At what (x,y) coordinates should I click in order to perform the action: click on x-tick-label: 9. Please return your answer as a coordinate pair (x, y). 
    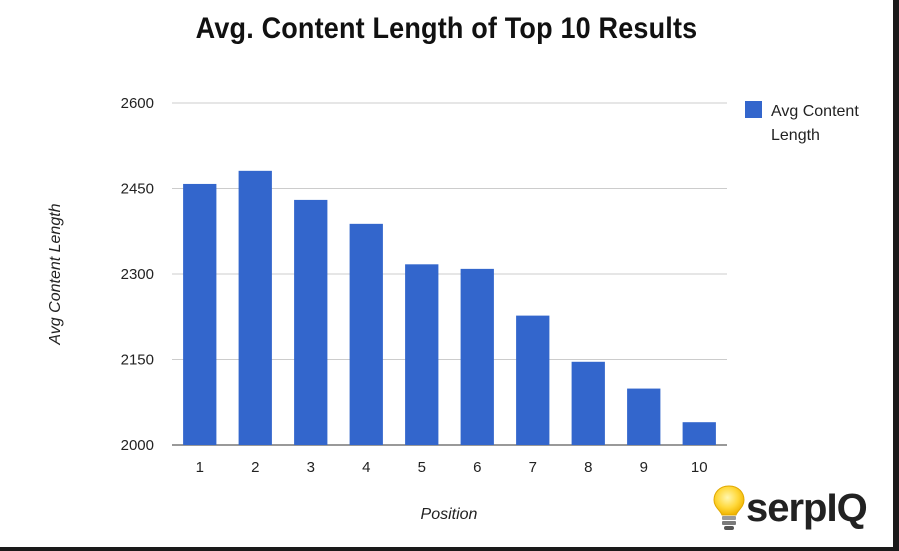
    Looking at the image, I should click on (644, 467).